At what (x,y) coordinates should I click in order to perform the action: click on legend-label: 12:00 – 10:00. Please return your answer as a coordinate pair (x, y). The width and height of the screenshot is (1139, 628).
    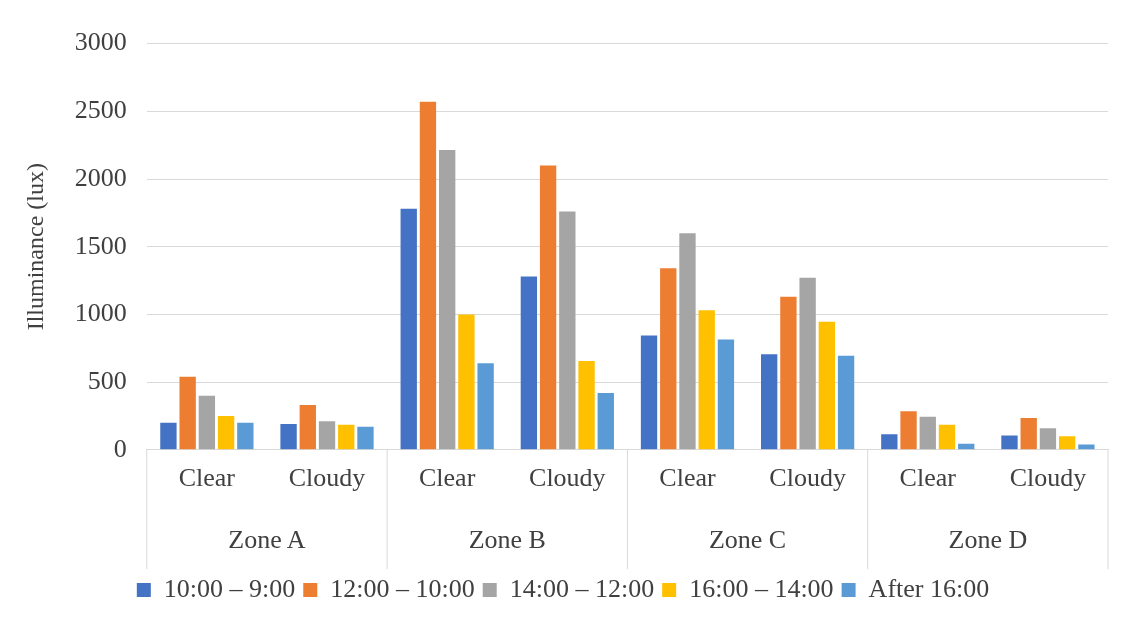
    Looking at the image, I should click on (402, 588).